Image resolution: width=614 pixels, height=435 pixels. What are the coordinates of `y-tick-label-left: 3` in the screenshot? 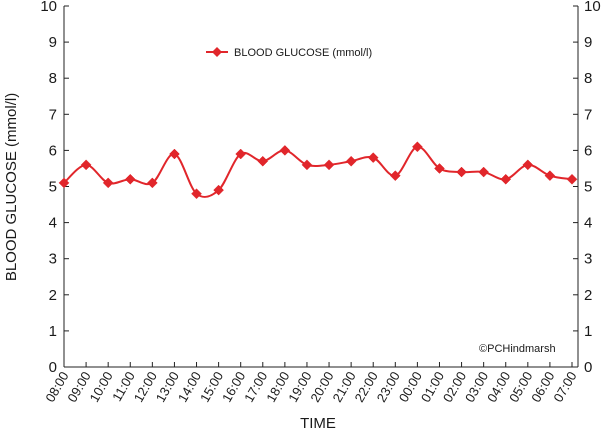 It's located at (53, 259).